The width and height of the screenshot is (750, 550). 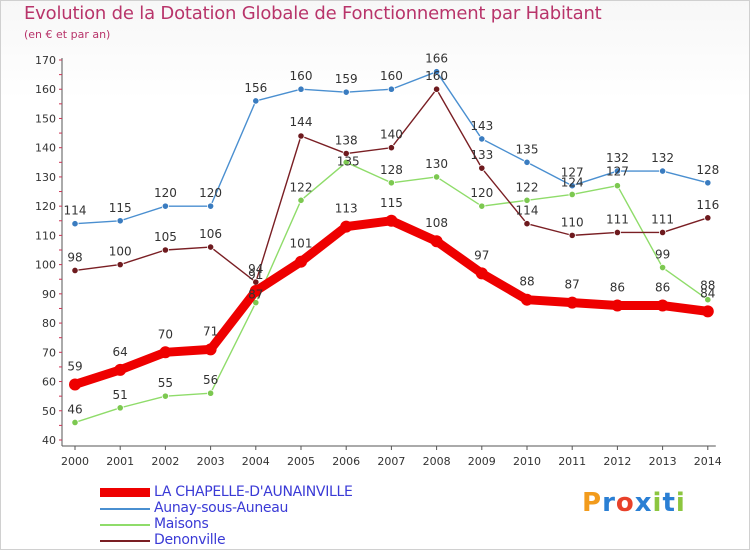 What do you see at coordinates (74, 366) in the screenshot?
I see `data-label: 59` at bounding box center [74, 366].